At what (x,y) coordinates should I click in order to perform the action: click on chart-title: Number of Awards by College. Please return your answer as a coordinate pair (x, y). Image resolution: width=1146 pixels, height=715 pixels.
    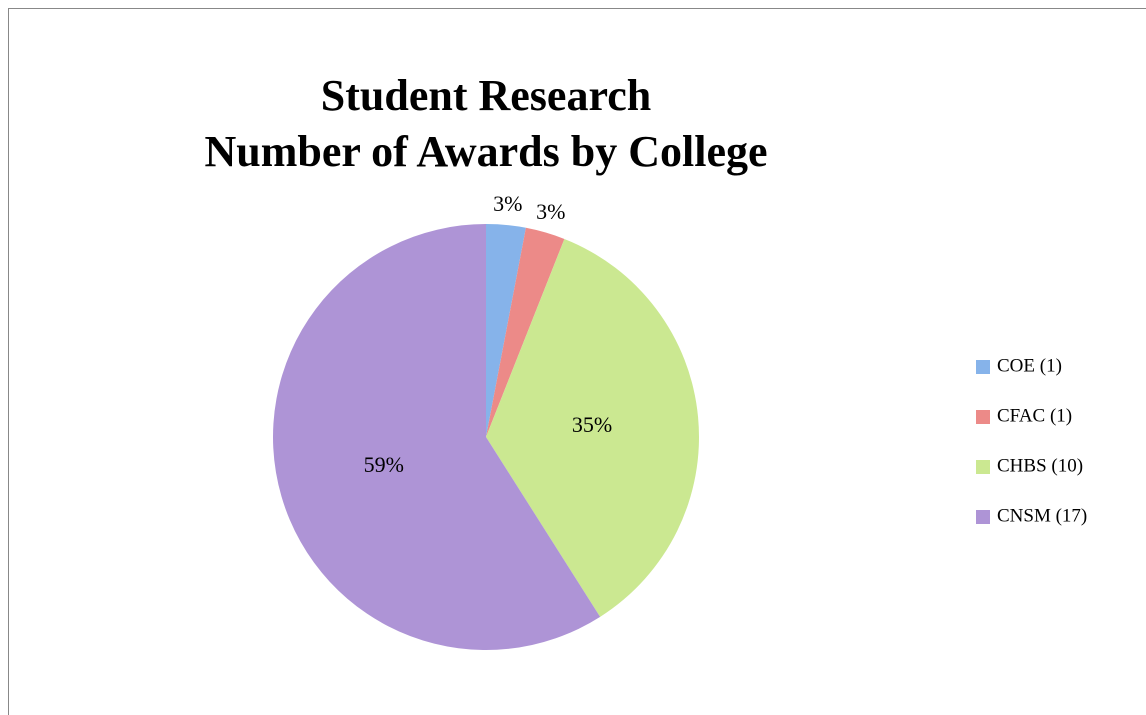
    Looking at the image, I should click on (485, 151).